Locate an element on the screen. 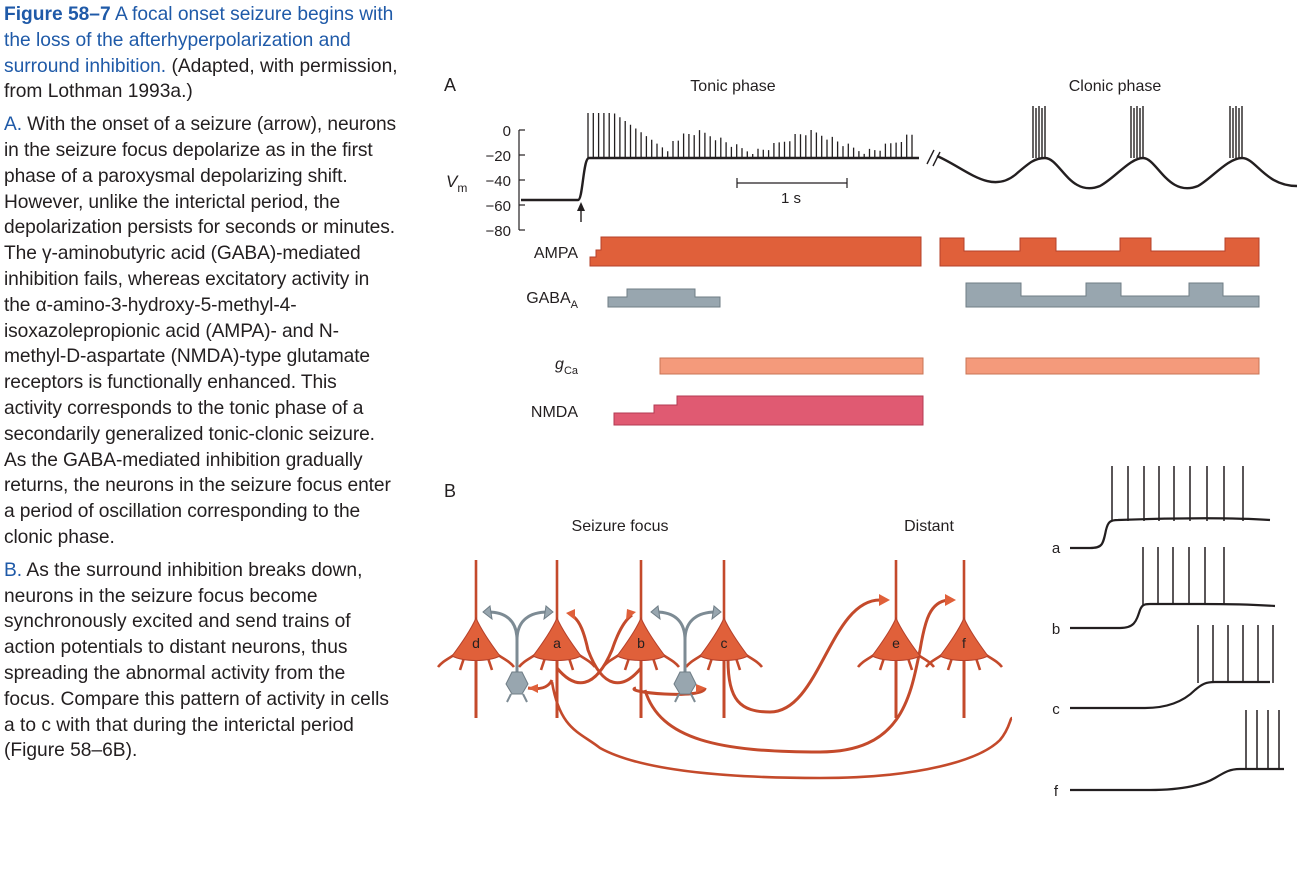  recording-traces is located at coordinates (1177, 629).